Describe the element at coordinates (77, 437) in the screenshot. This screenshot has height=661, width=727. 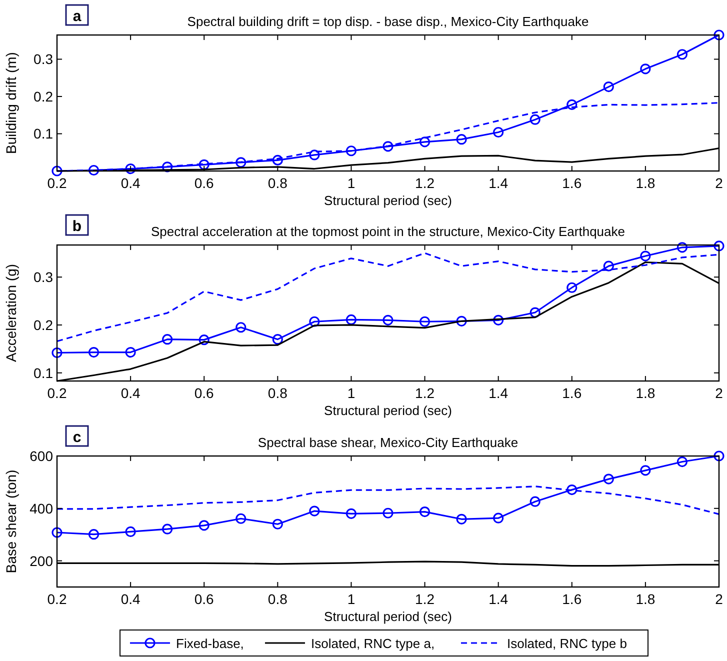
I see `text: c` at that location.